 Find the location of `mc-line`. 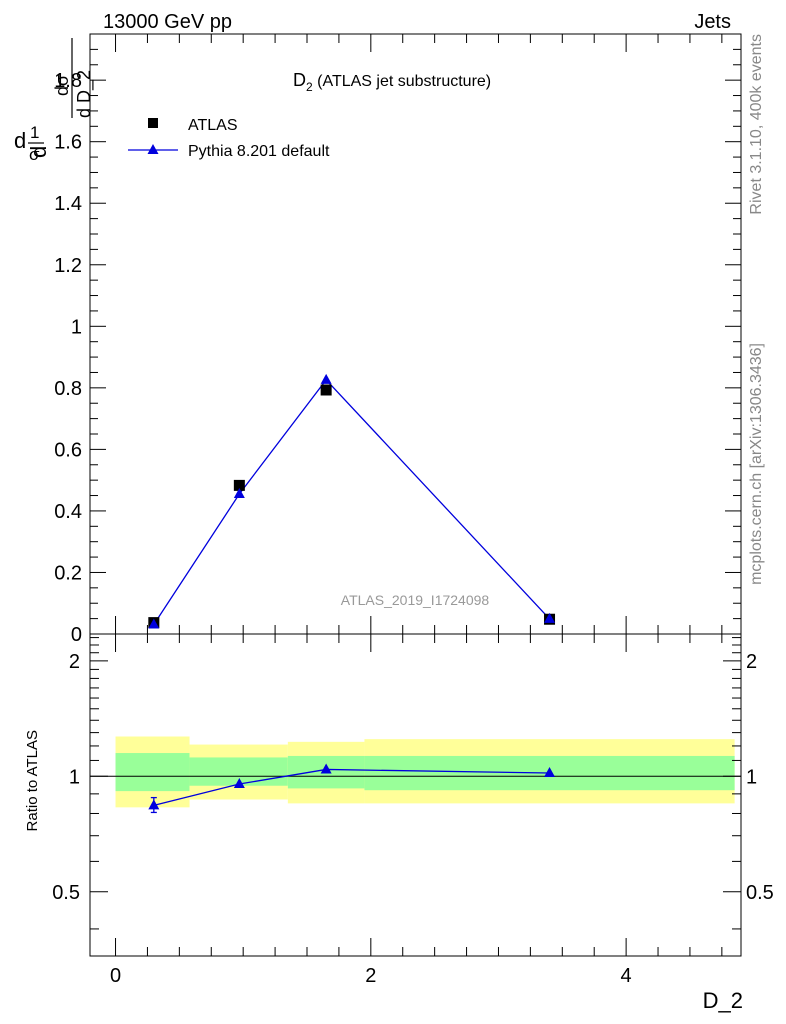

mc-line is located at coordinates (352, 501).